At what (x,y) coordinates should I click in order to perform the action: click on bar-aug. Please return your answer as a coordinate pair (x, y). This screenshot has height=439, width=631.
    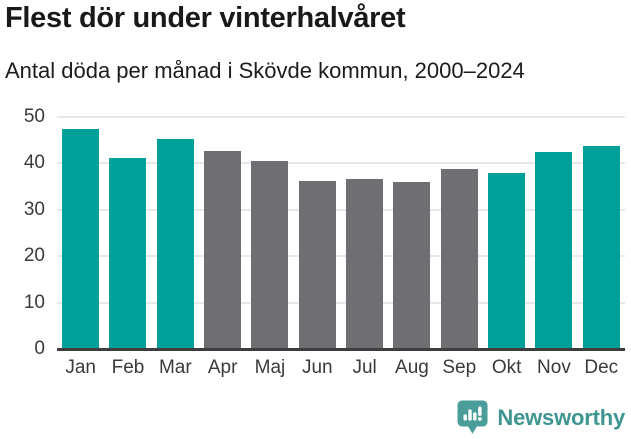
    Looking at the image, I should click on (412, 265).